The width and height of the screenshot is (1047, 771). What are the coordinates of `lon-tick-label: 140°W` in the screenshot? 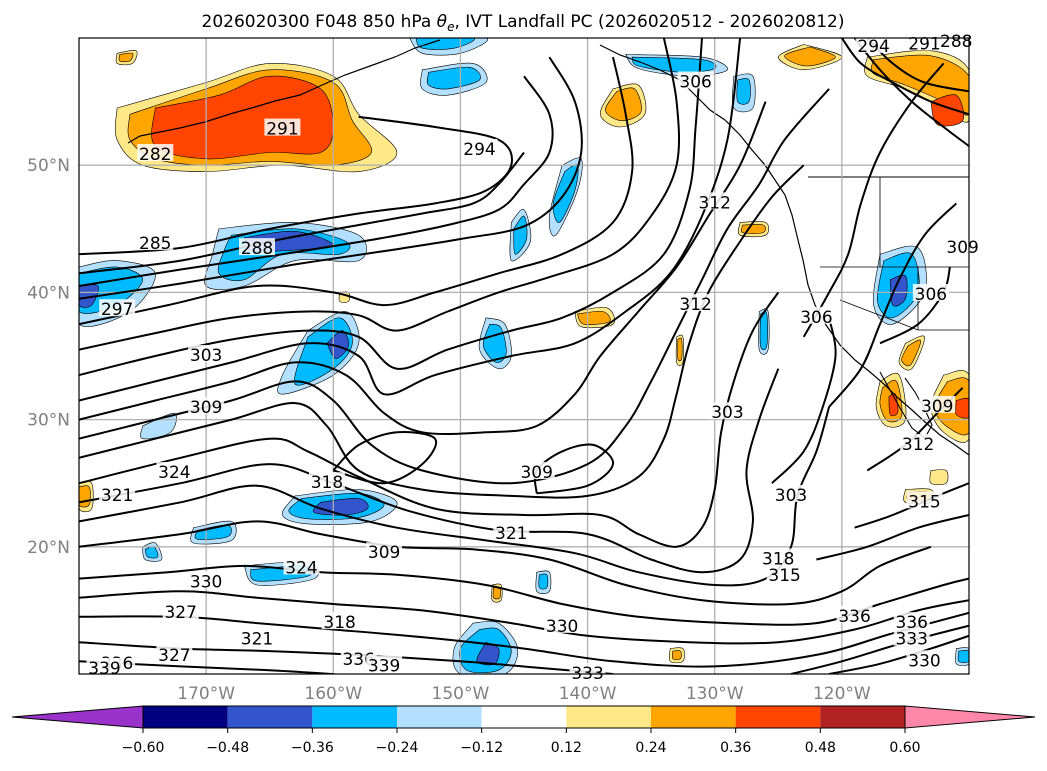 It's located at (588, 694).